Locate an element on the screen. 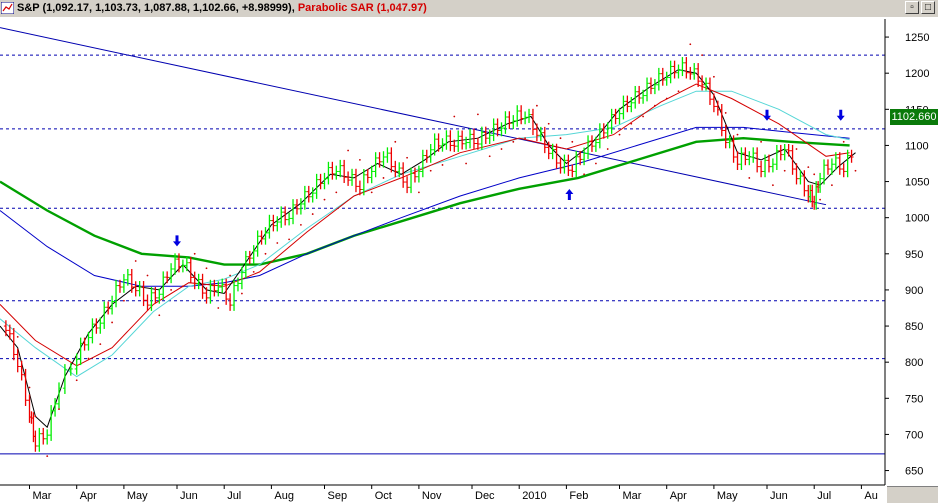 This screenshot has height=504, width=938. y-tick-label: 950 is located at coordinates (914, 255).